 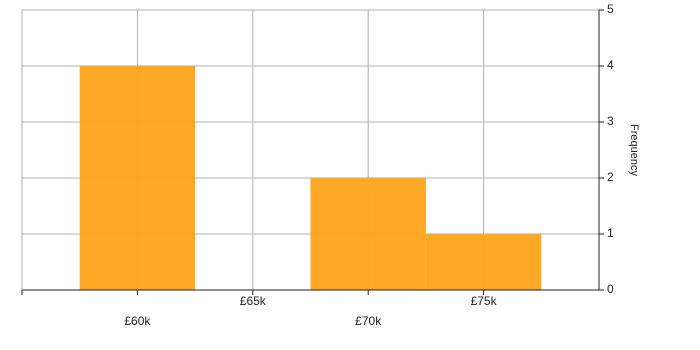 I want to click on y-tick-label: 0, so click(x=610, y=289).